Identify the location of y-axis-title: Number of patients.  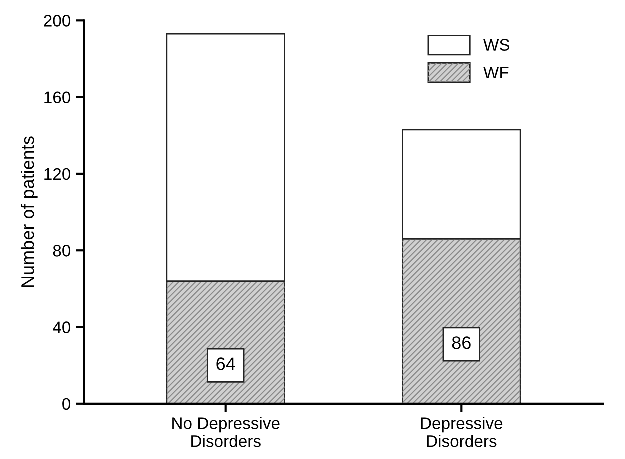
(29, 212).